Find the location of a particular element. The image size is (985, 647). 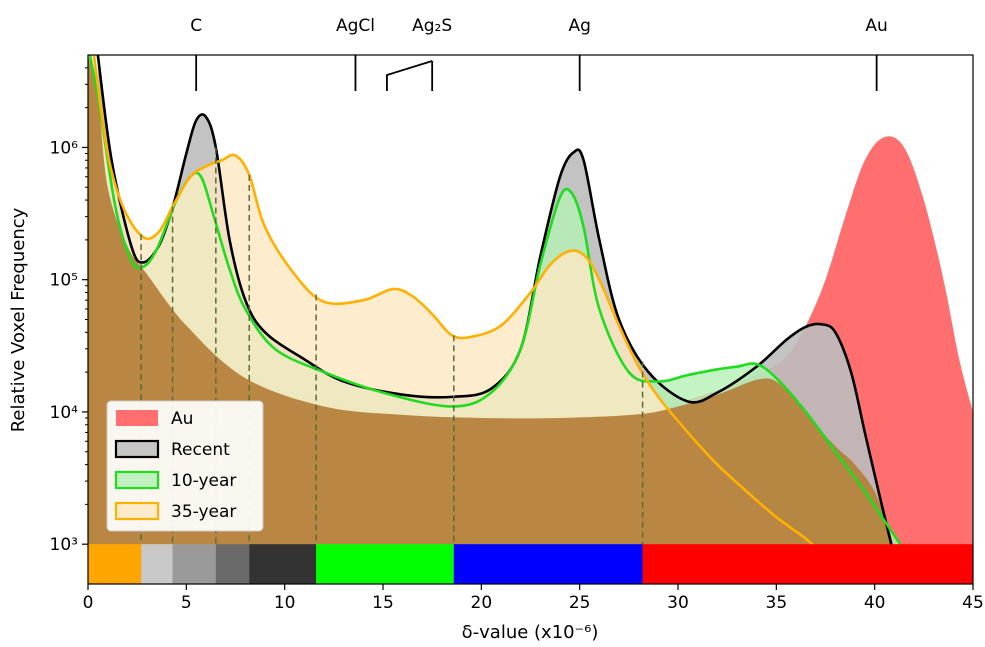

annotation-label-2: Ag₂S is located at coordinates (432, 26).